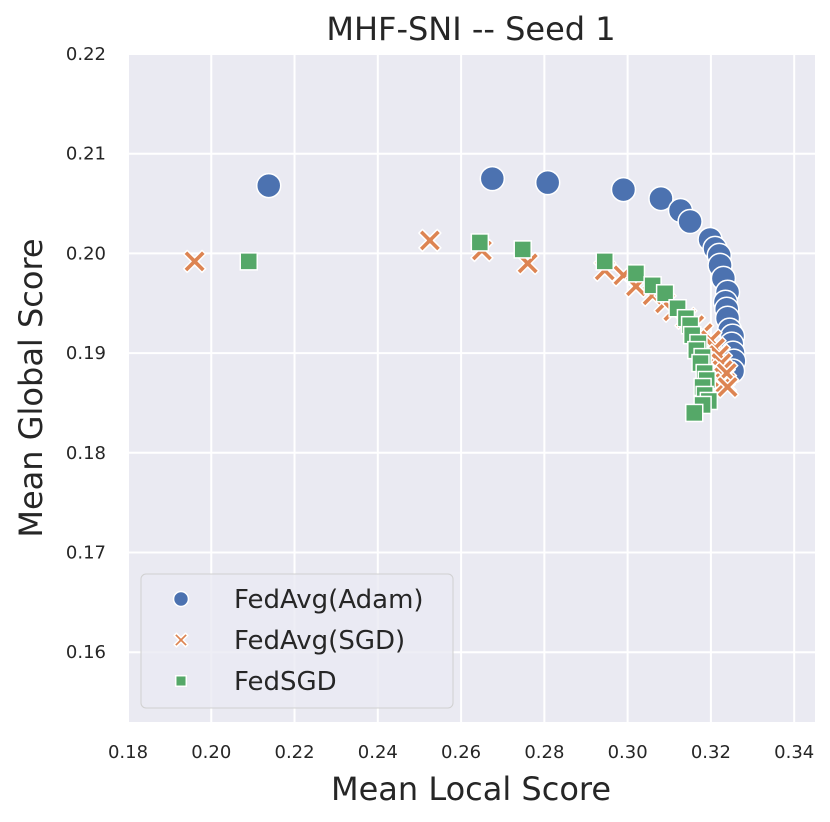 The image size is (830, 822). What do you see at coordinates (329, 600) in the screenshot?
I see `legend-label: FedAvg(Adam)` at bounding box center [329, 600].